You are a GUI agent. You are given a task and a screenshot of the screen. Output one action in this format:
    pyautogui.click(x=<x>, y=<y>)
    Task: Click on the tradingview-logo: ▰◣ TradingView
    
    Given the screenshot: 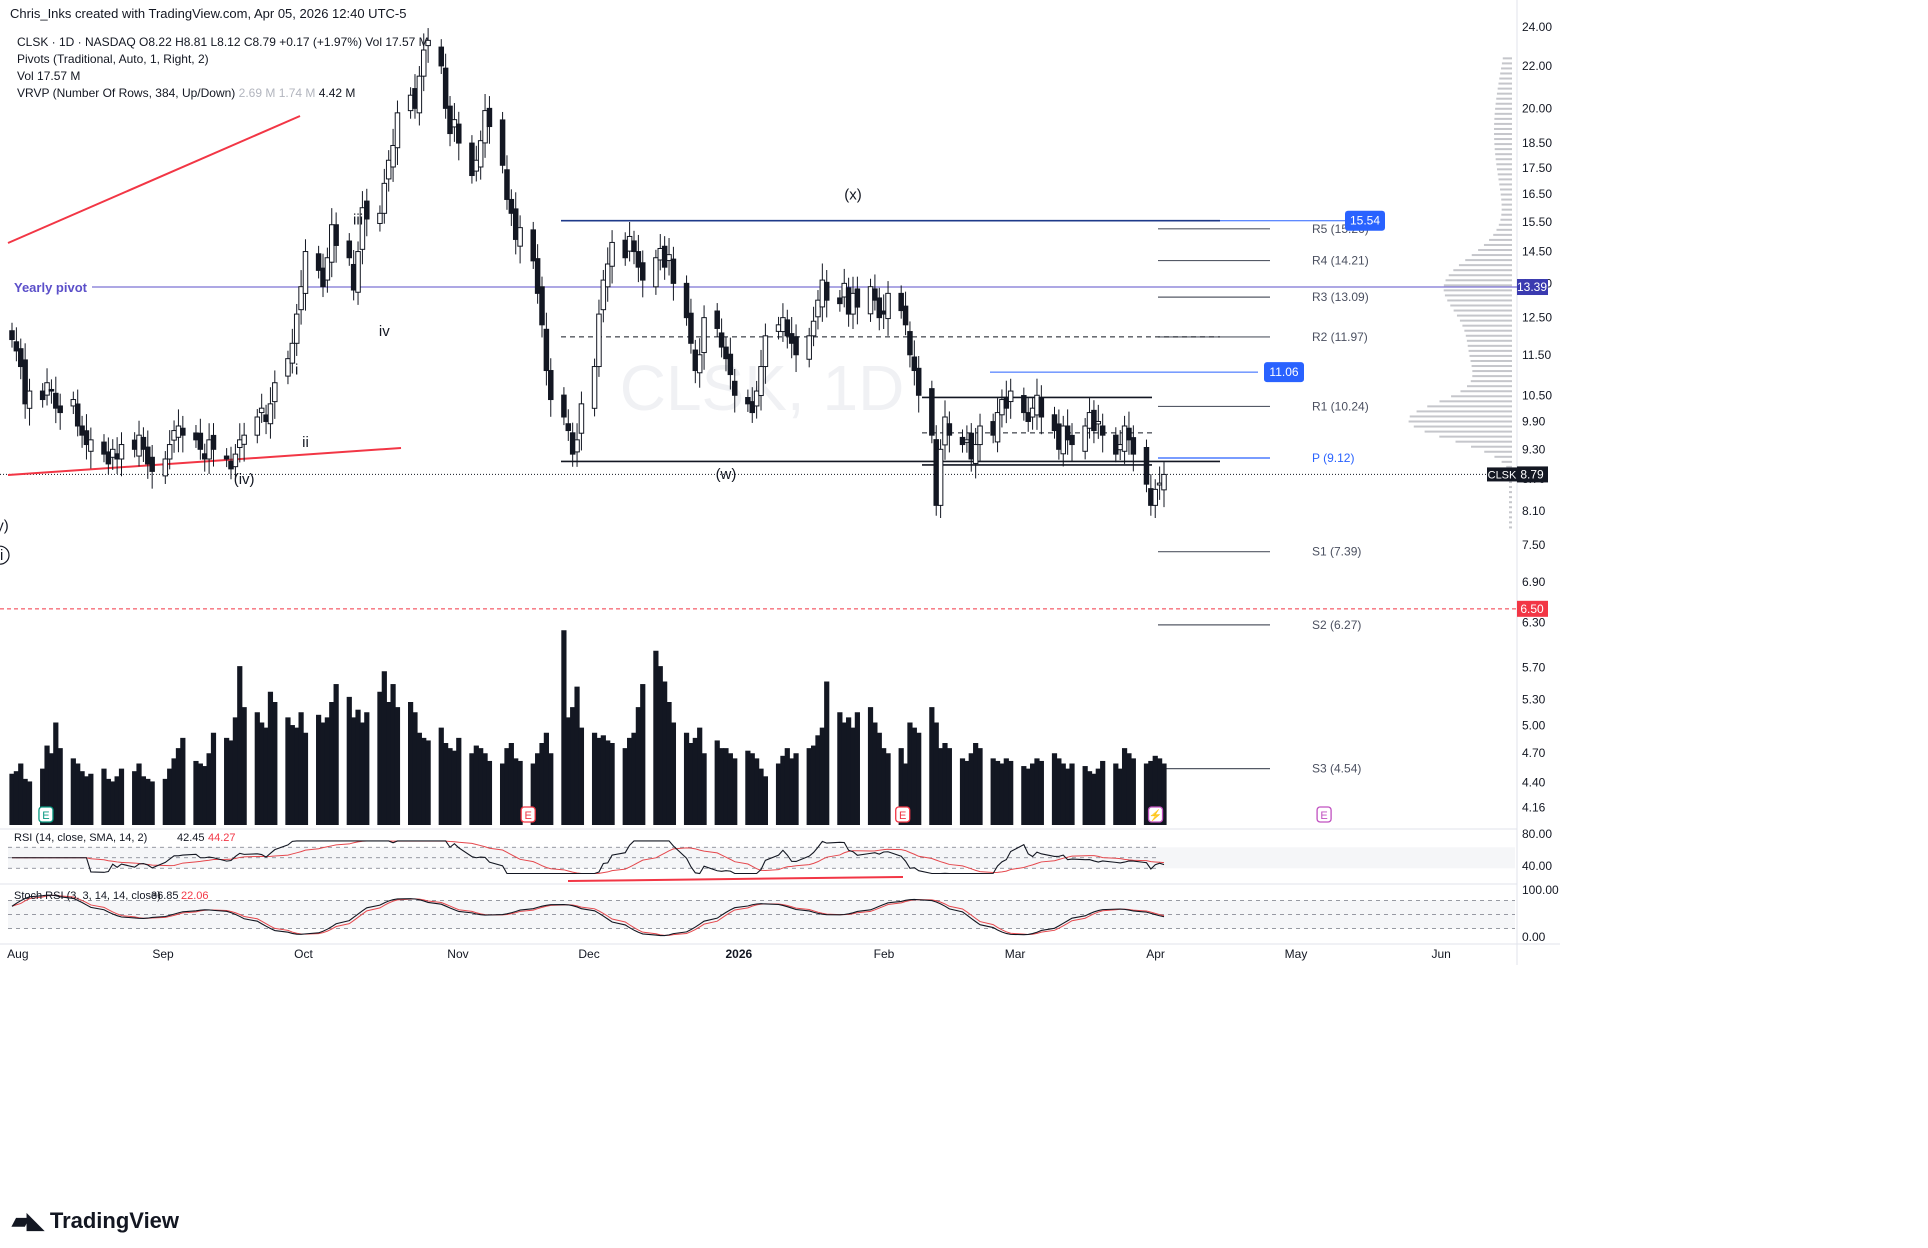 What is the action you would take?
    pyautogui.click(x=95, y=1221)
    